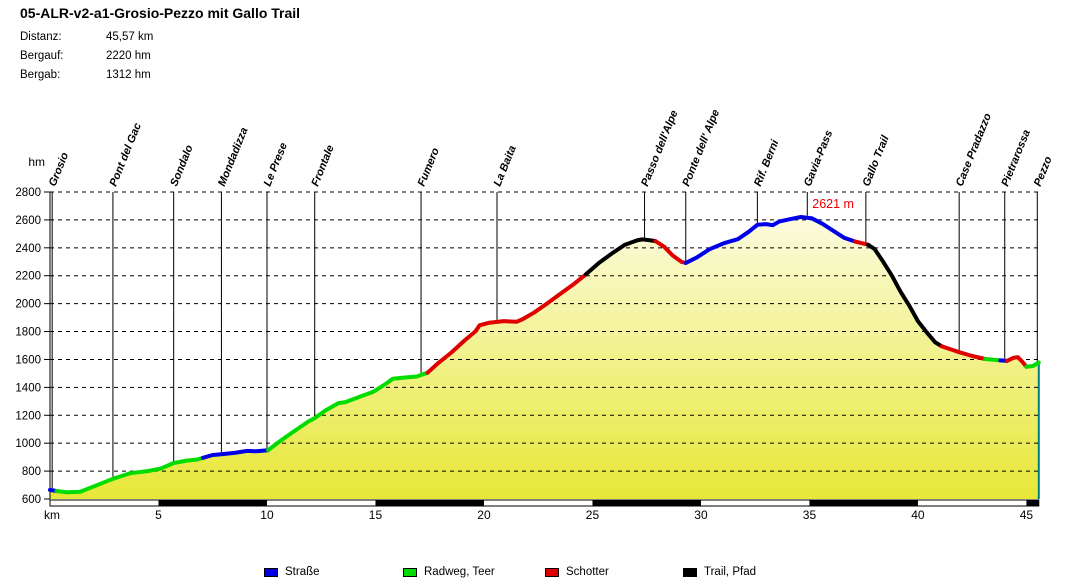 The image size is (1090, 586). Describe the element at coordinates (86, 78) in the screenshot. I see `stat-descent: Bergab: 1312 hm` at that location.